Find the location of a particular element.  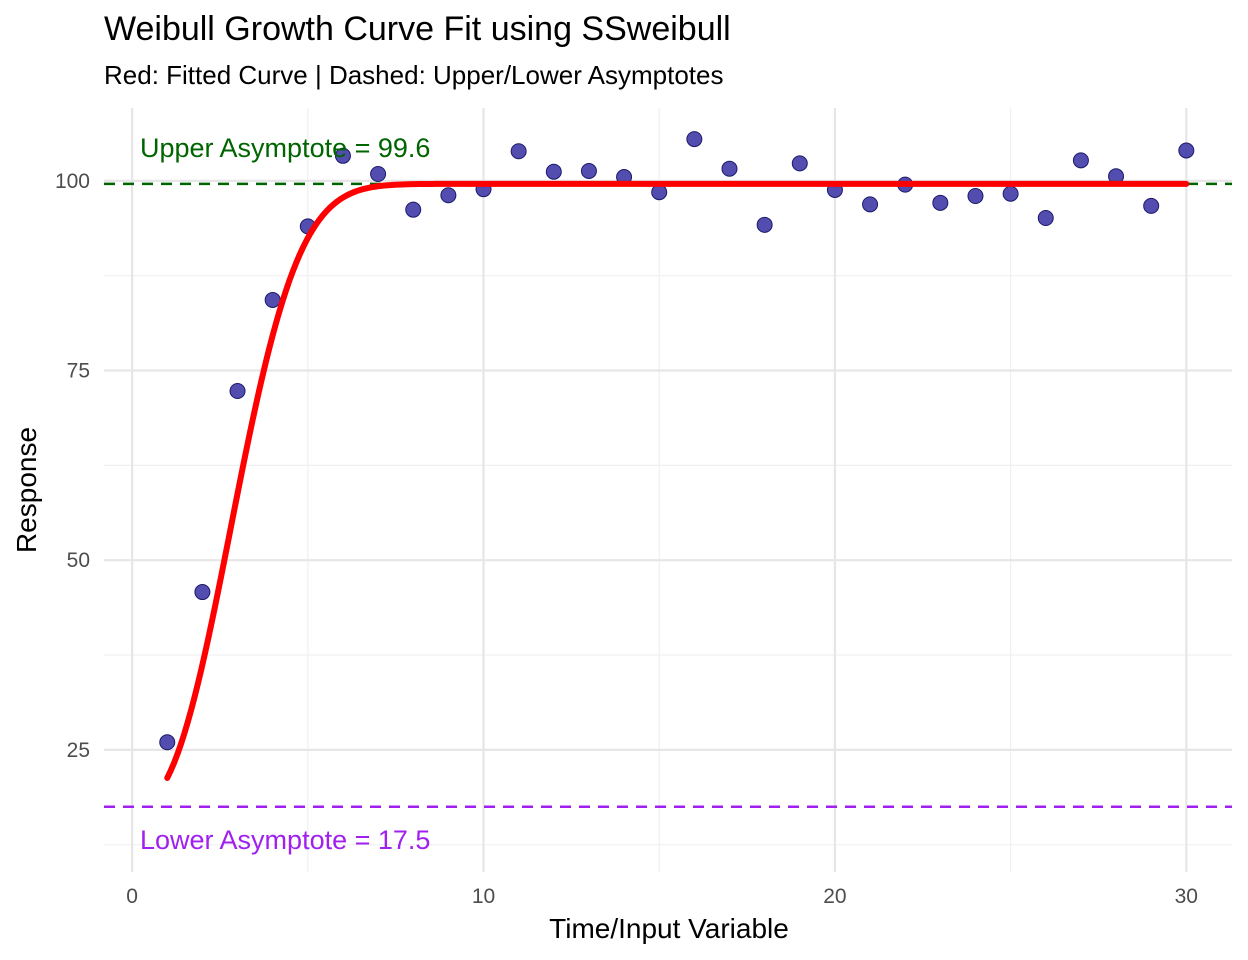

x-tick-label: 20 is located at coordinates (834, 896).